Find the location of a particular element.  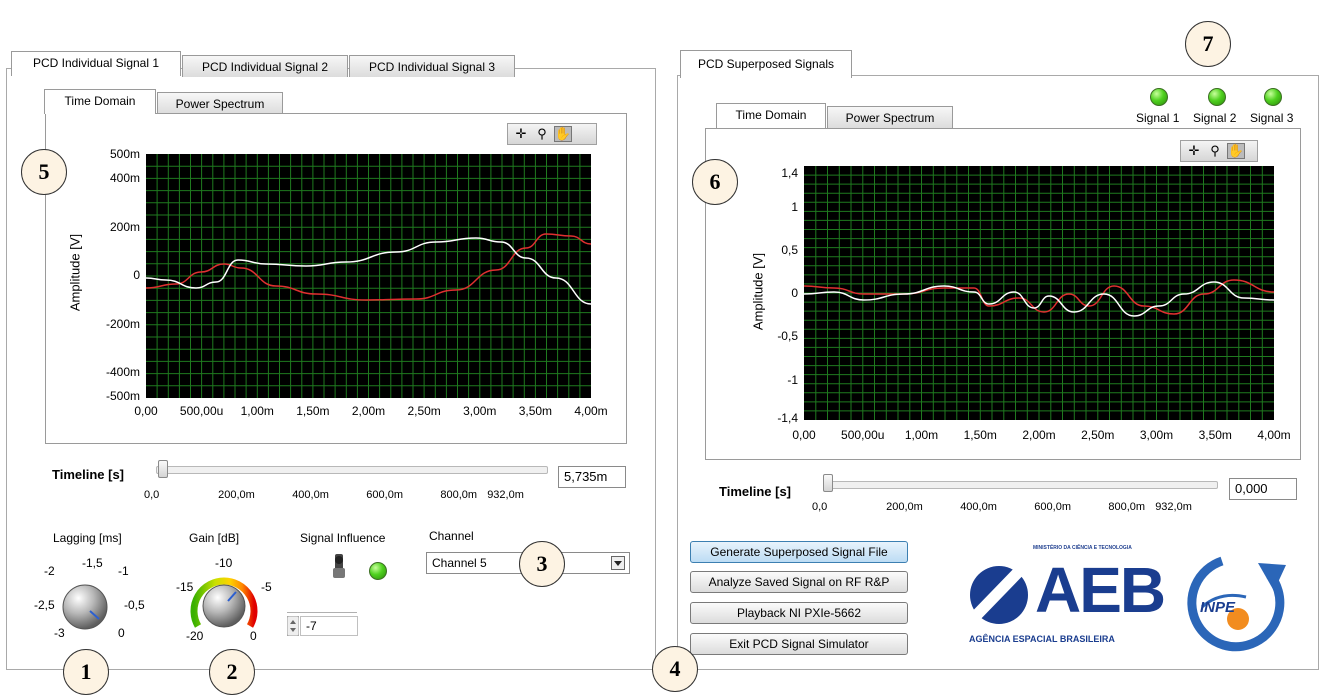

channel-selected-value: Channel 5 is located at coordinates (459, 563).